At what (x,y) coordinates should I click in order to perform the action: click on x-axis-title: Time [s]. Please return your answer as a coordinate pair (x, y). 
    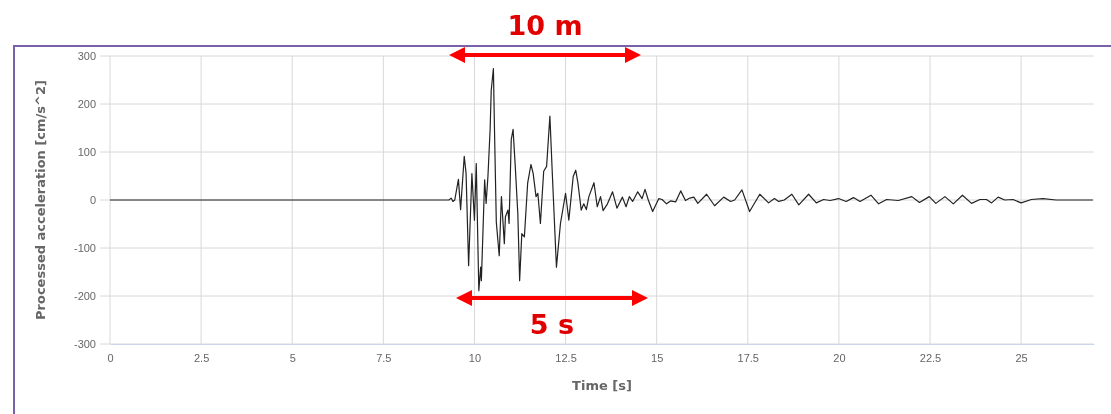
    Looking at the image, I should click on (602, 385).